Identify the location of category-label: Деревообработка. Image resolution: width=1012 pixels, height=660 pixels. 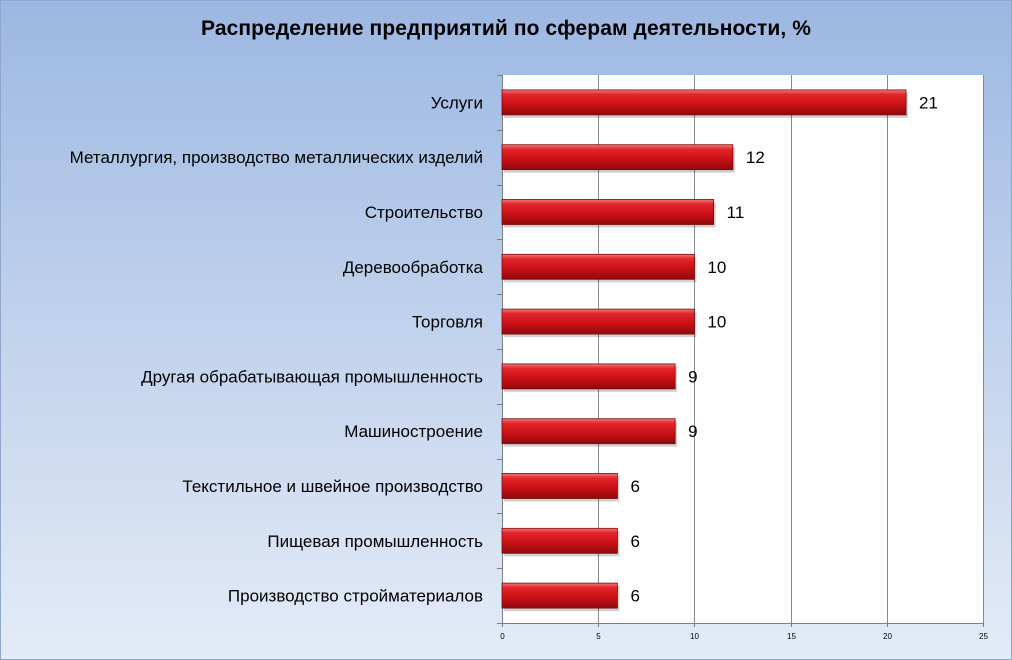
(413, 267).